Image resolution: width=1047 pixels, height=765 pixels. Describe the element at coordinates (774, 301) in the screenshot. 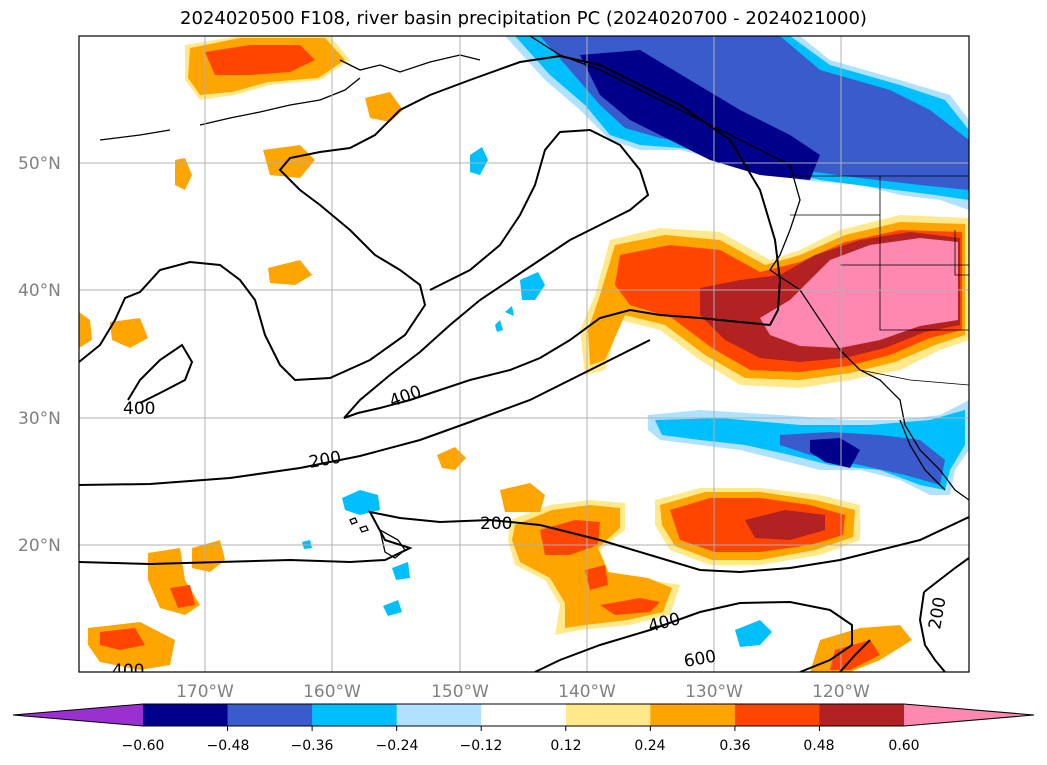

I see `positive-anomaly-california` at that location.